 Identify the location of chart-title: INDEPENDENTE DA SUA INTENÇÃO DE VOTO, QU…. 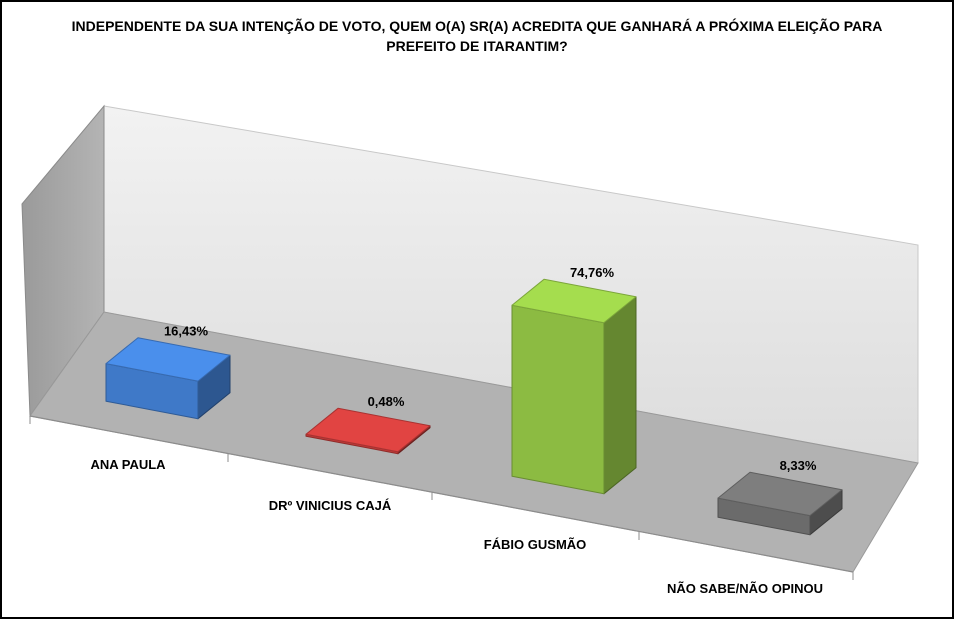
(477, 36).